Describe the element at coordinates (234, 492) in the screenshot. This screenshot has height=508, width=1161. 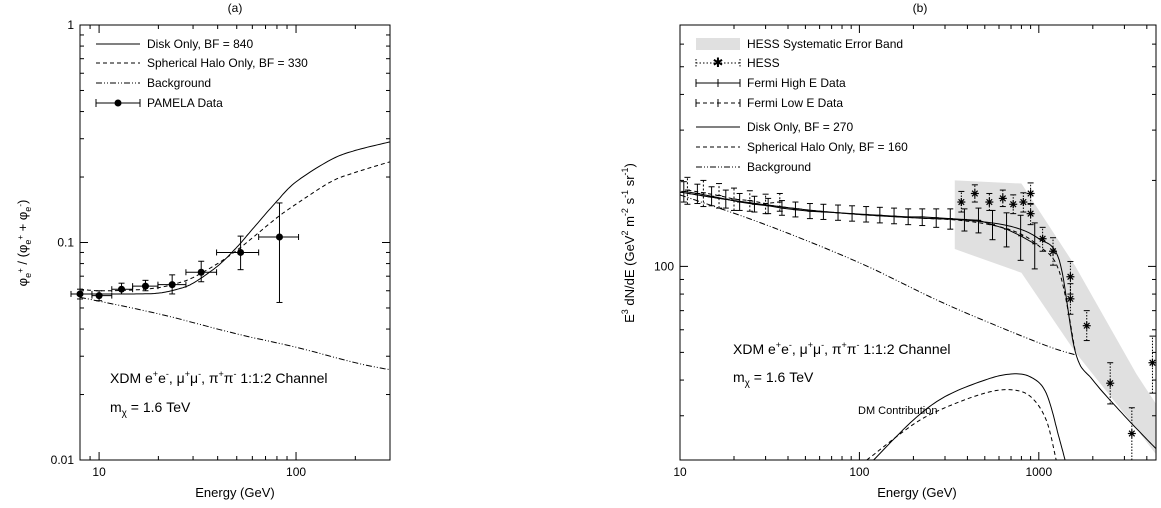
I see `panel-a-x-title: Energy (GeV)` at that location.